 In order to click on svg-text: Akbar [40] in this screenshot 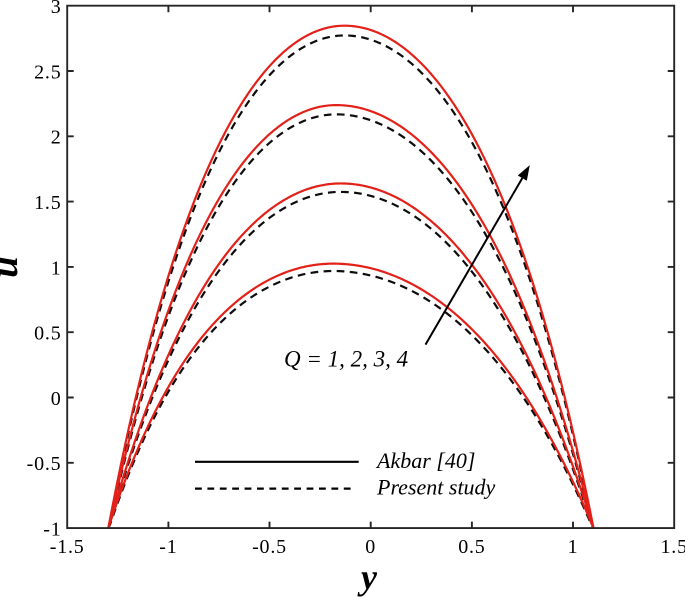, I will do `click(425, 460)`.